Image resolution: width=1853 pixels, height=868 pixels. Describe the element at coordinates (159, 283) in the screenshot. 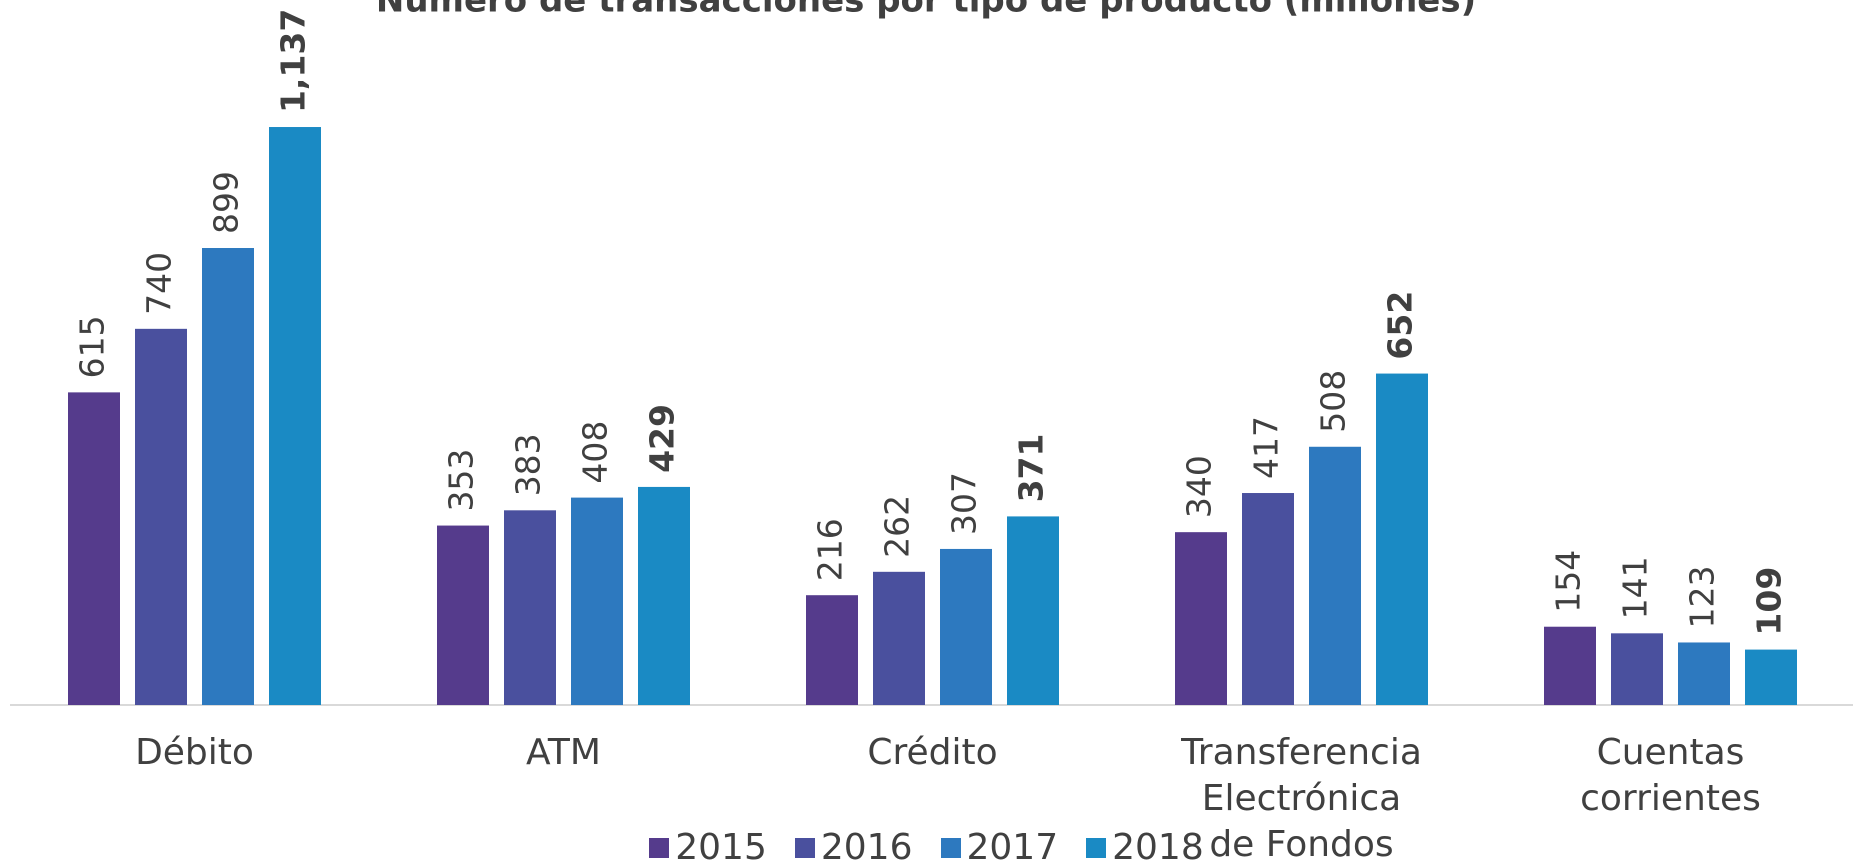

I see `data-label: 740` at that location.